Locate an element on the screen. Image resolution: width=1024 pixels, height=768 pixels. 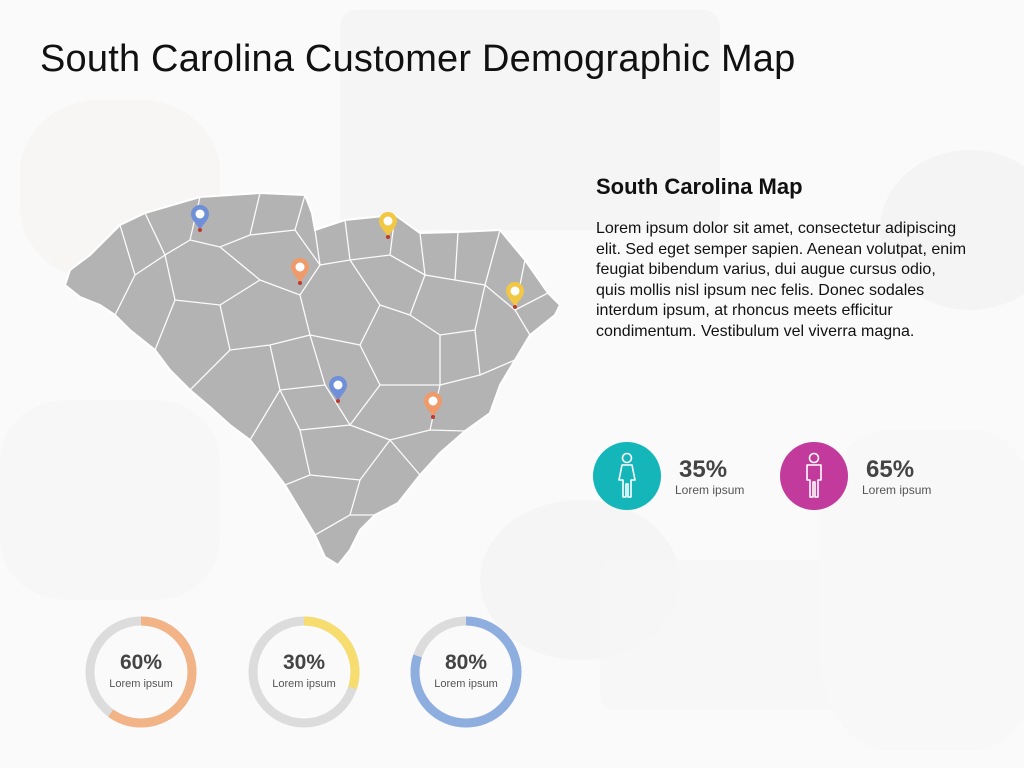
male-icon is located at coordinates (814, 475).